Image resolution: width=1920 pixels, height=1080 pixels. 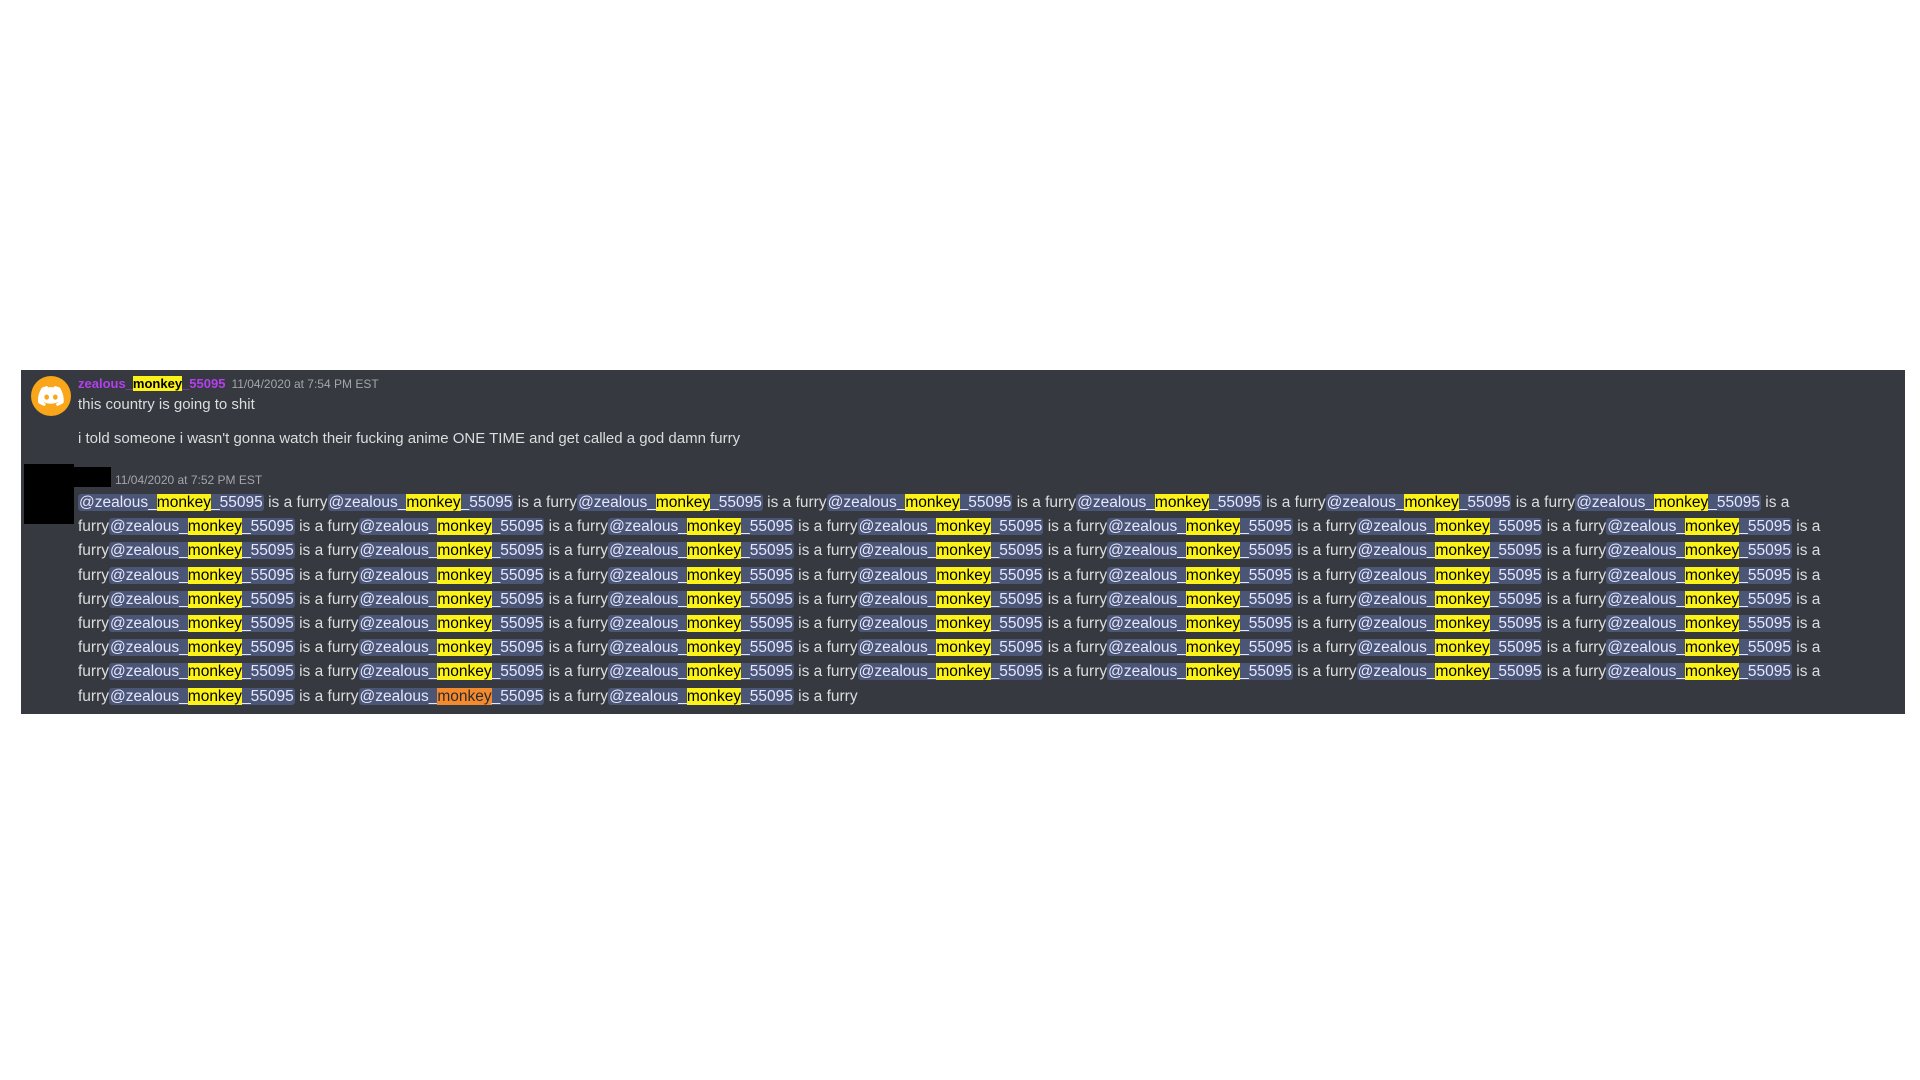 I want to click on redacted-username, so click(x=92, y=477).